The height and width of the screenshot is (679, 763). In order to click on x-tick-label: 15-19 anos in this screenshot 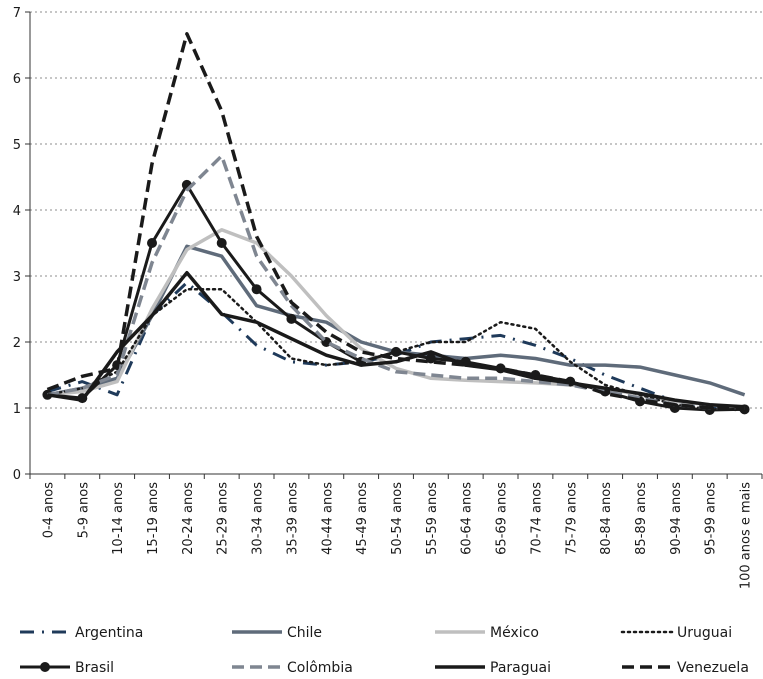, I will do `click(153, 518)`.